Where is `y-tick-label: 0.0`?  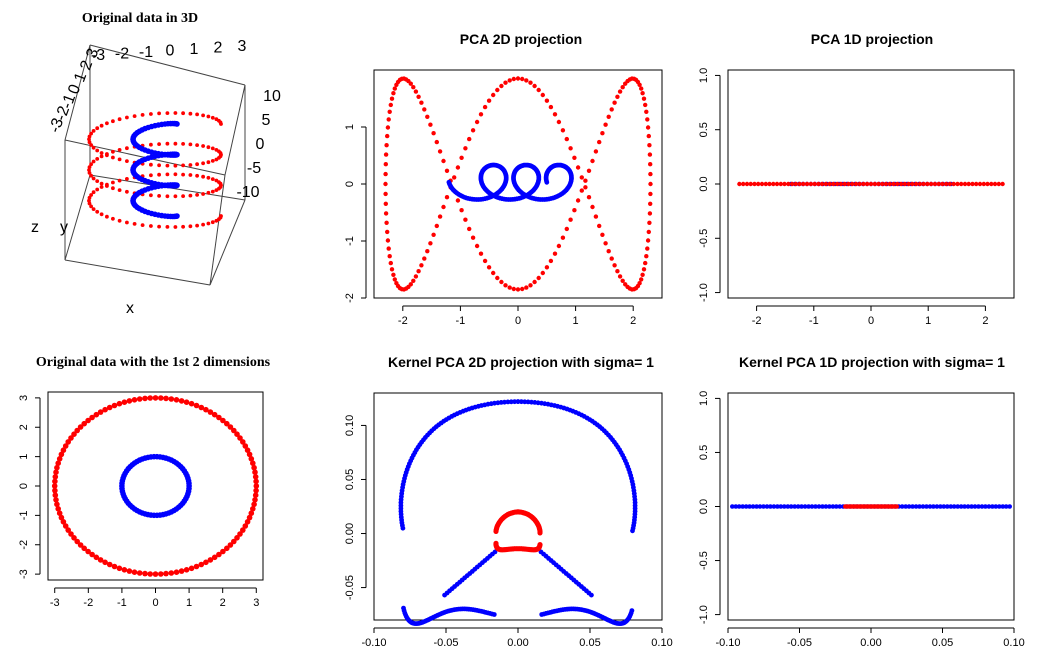
y-tick-label: 0.0 is located at coordinates (704, 183).